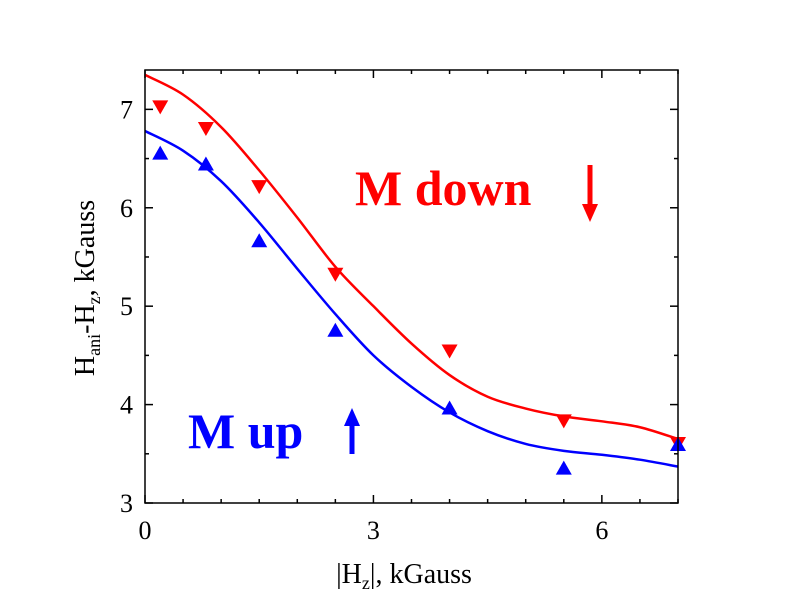  What do you see at coordinates (404, 576) in the screenshot?
I see `x-axis-label: |Hz|, kGauss` at bounding box center [404, 576].